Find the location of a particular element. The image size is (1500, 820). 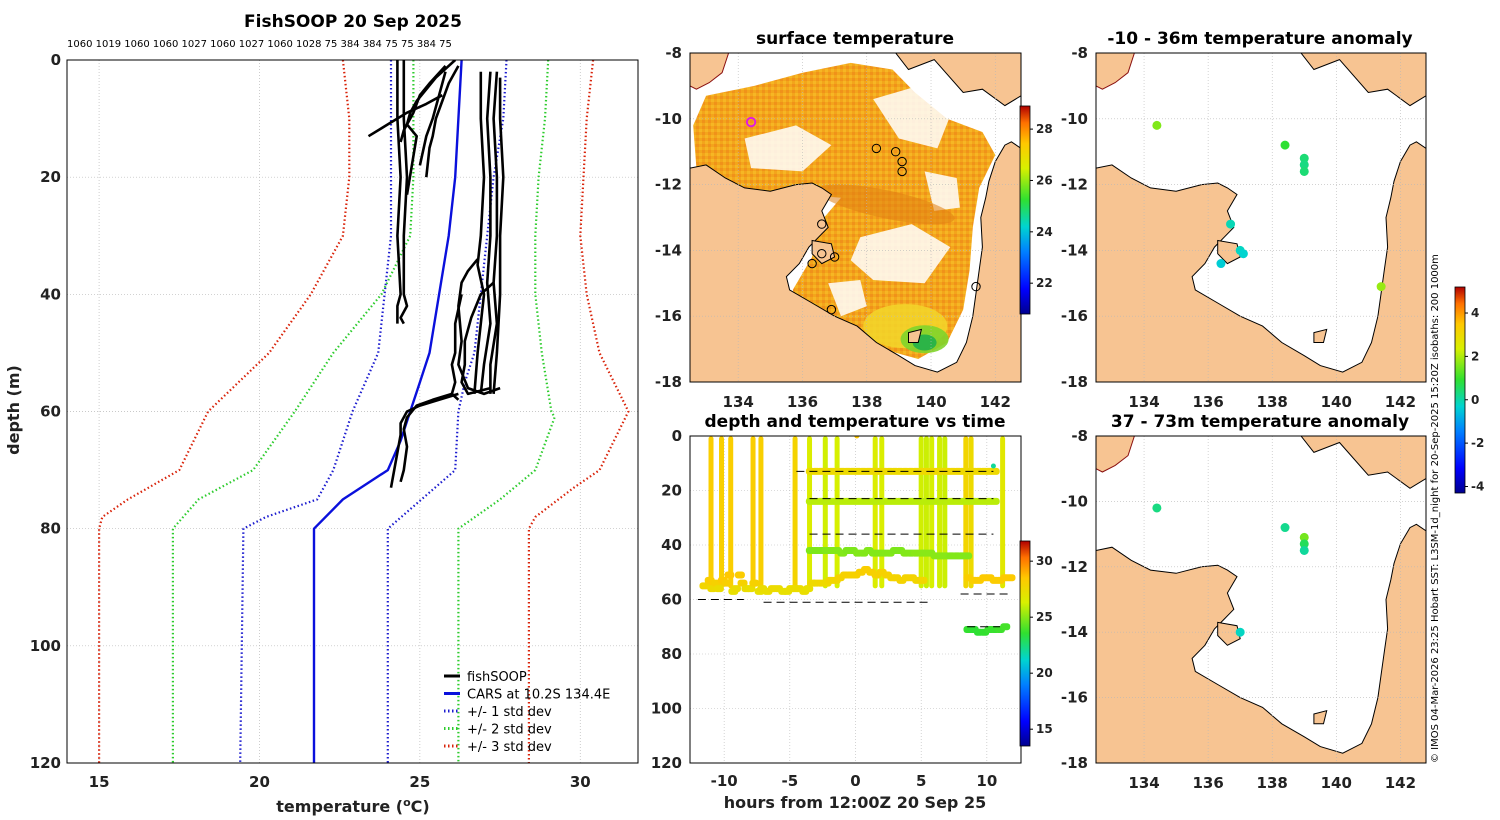

x-tick-label: 0 is located at coordinates (855, 781).